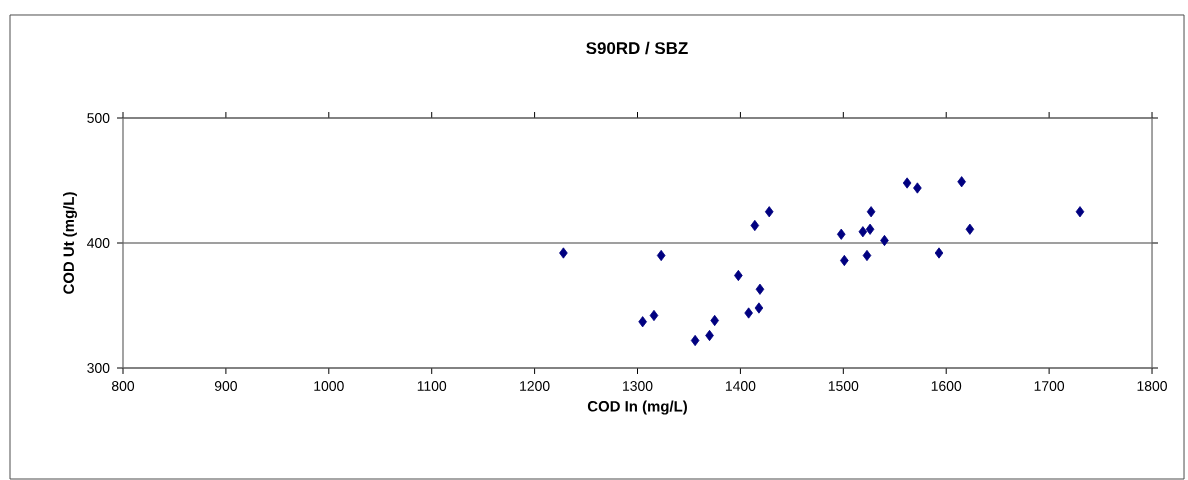 The width and height of the screenshot is (1188, 480). What do you see at coordinates (740, 386) in the screenshot?
I see `x-tick-label: 1400` at bounding box center [740, 386].